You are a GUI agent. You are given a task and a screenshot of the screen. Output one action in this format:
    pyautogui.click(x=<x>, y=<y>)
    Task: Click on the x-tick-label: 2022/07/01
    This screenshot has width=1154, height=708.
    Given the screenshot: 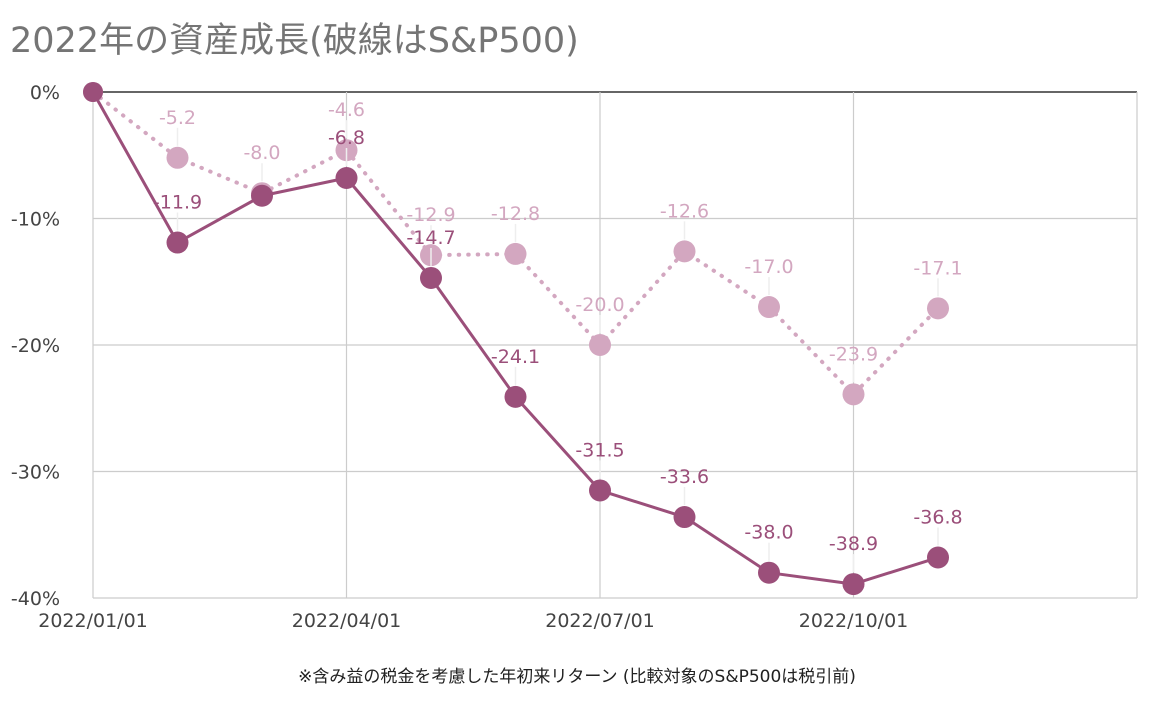 What is the action you would take?
    pyautogui.click(x=600, y=621)
    